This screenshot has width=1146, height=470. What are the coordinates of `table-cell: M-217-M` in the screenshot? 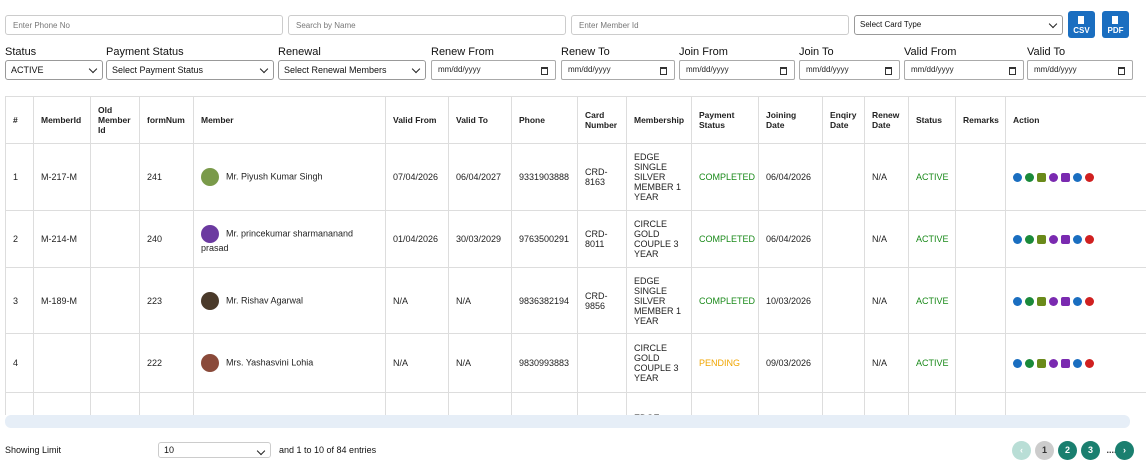 It's located at (62, 177).